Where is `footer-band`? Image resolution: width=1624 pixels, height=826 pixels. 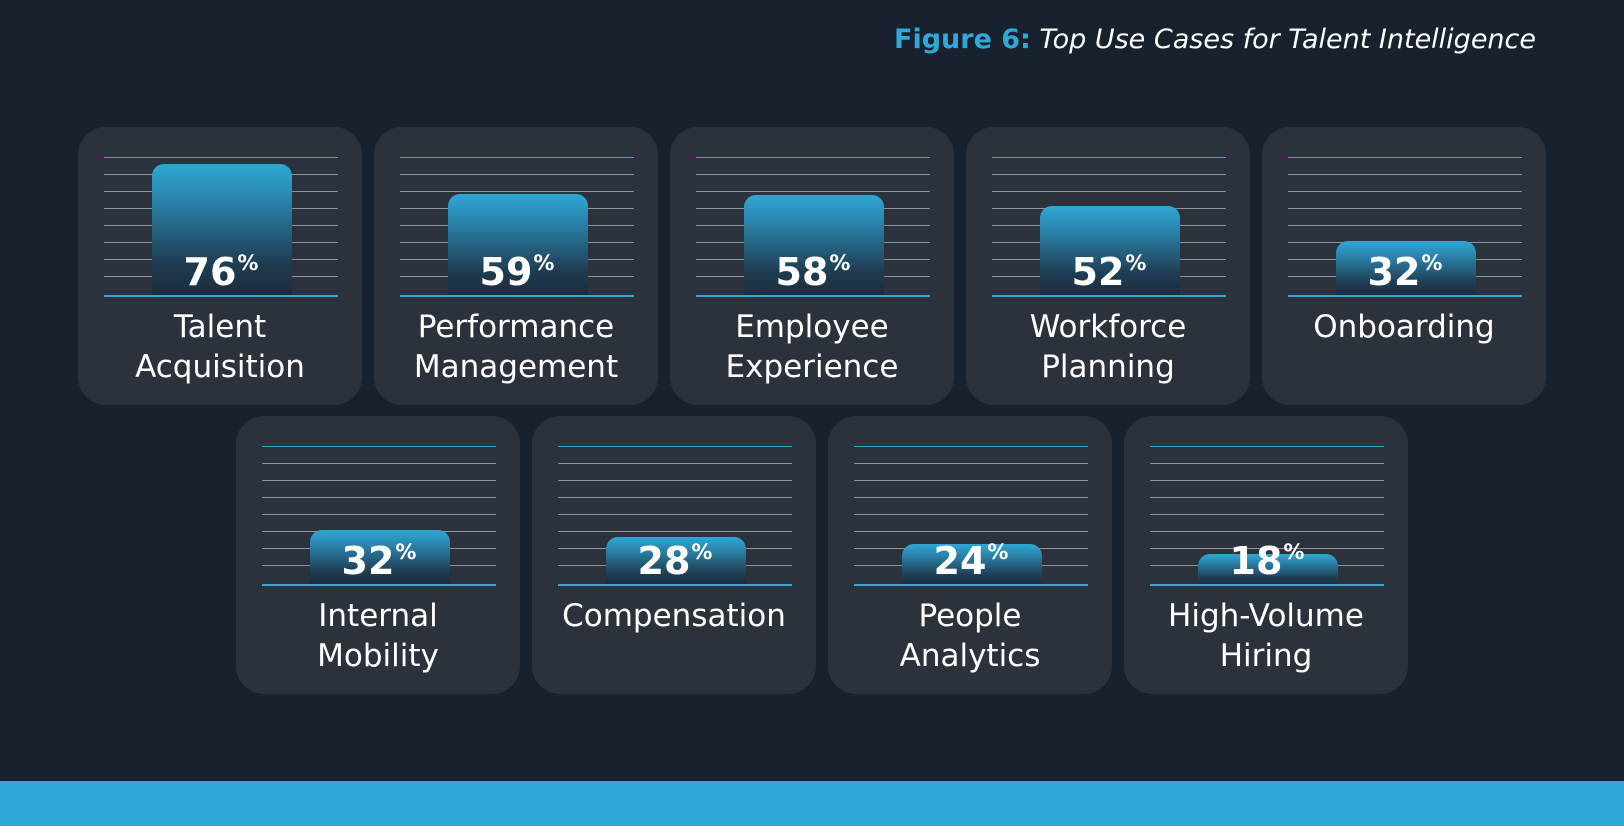 footer-band is located at coordinates (812, 803).